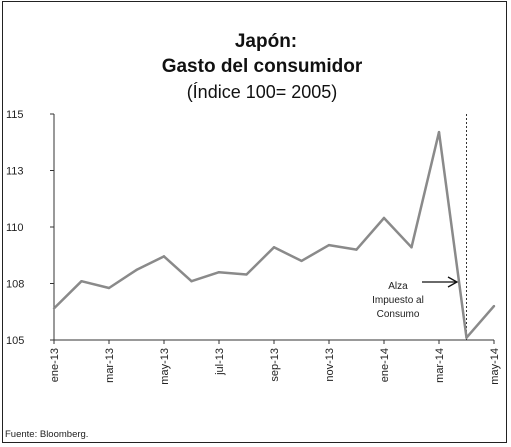 The height and width of the screenshot is (447, 511). What do you see at coordinates (495, 366) in the screenshot?
I see `x-tick-label: may-14` at bounding box center [495, 366].